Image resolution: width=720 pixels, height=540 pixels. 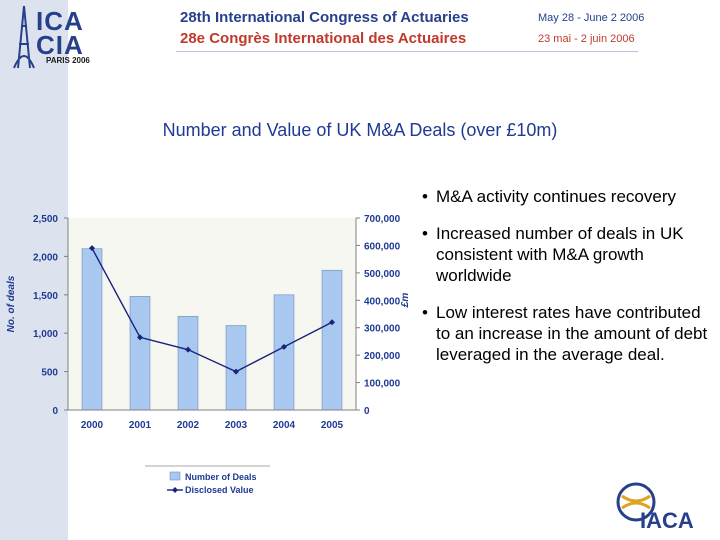 I want to click on y-axis-label: No. of deals, so click(x=11, y=303).